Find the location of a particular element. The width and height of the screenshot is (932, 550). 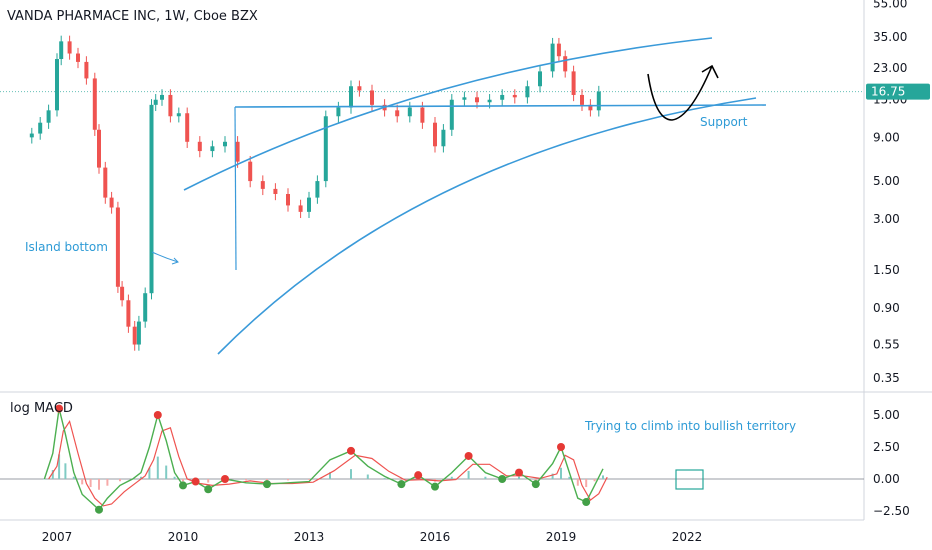

price-tick-label: 5.00 is located at coordinates (886, 181).